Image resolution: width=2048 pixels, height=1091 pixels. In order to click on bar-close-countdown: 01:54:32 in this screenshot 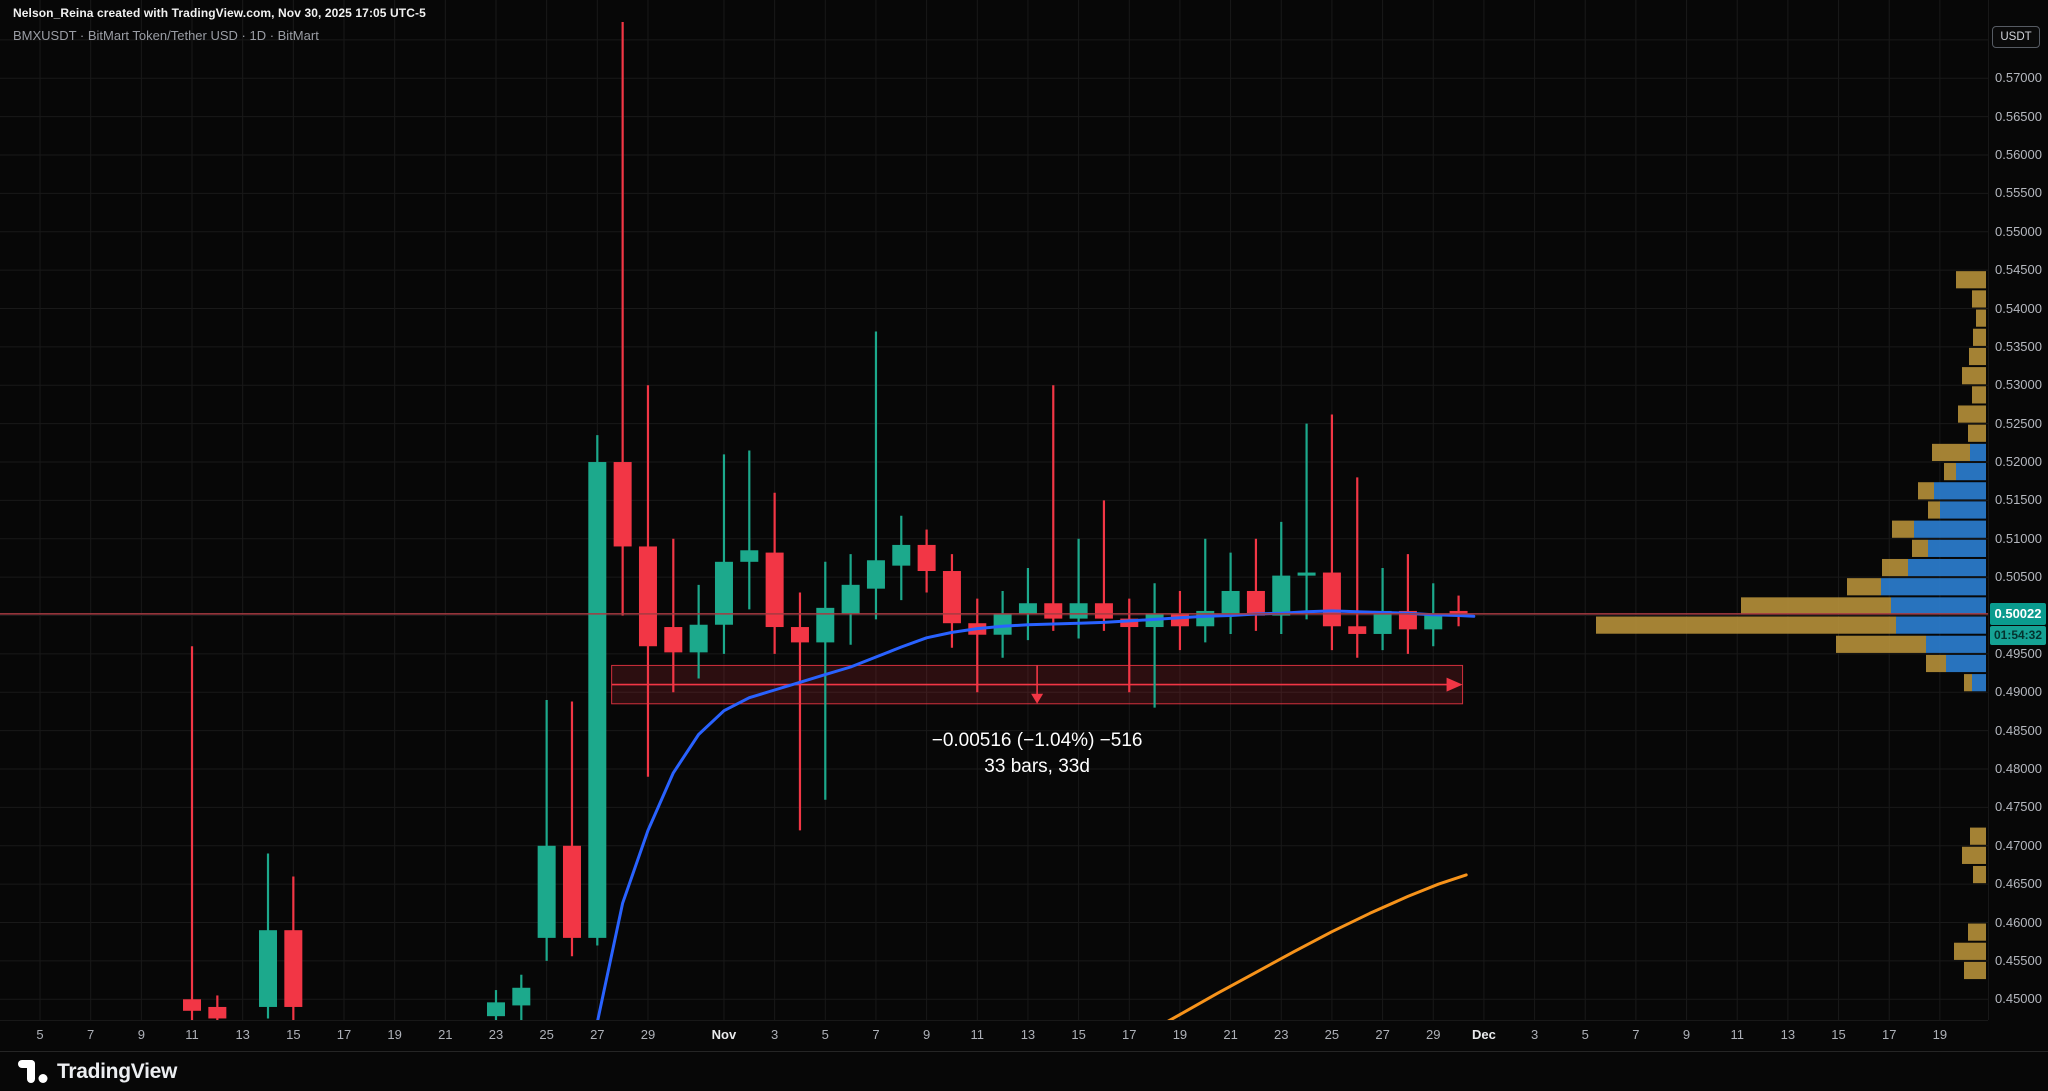, I will do `click(2018, 635)`.